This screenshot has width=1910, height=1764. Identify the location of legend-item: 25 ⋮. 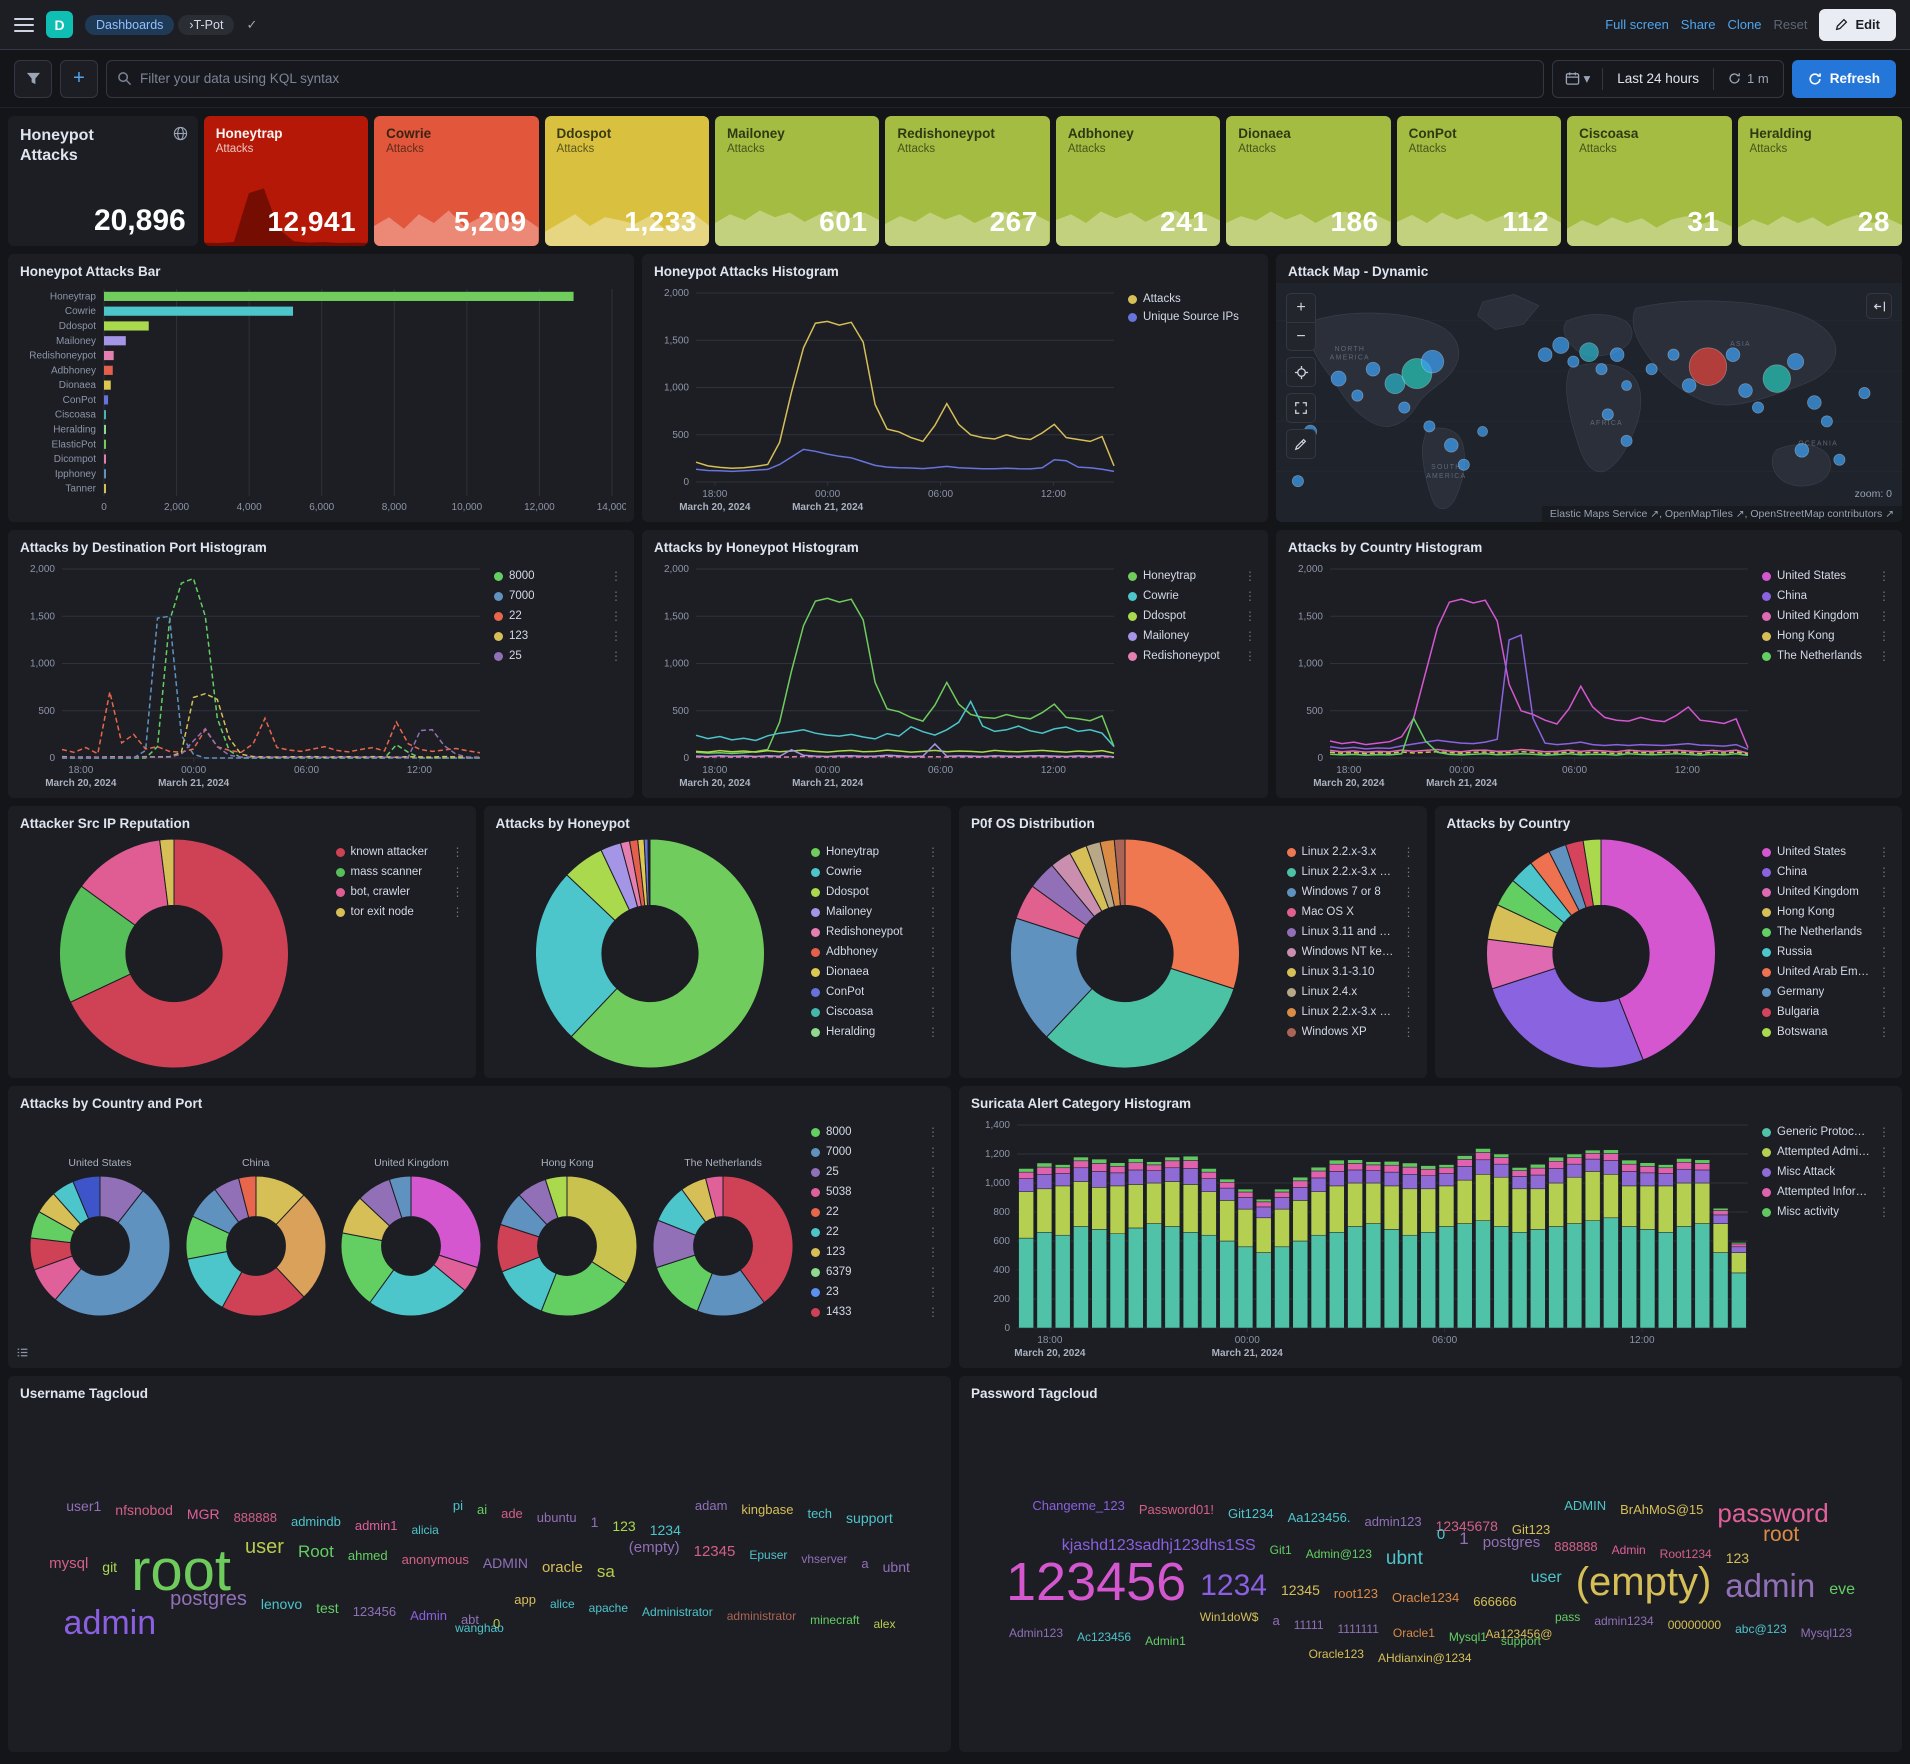
(559, 656).